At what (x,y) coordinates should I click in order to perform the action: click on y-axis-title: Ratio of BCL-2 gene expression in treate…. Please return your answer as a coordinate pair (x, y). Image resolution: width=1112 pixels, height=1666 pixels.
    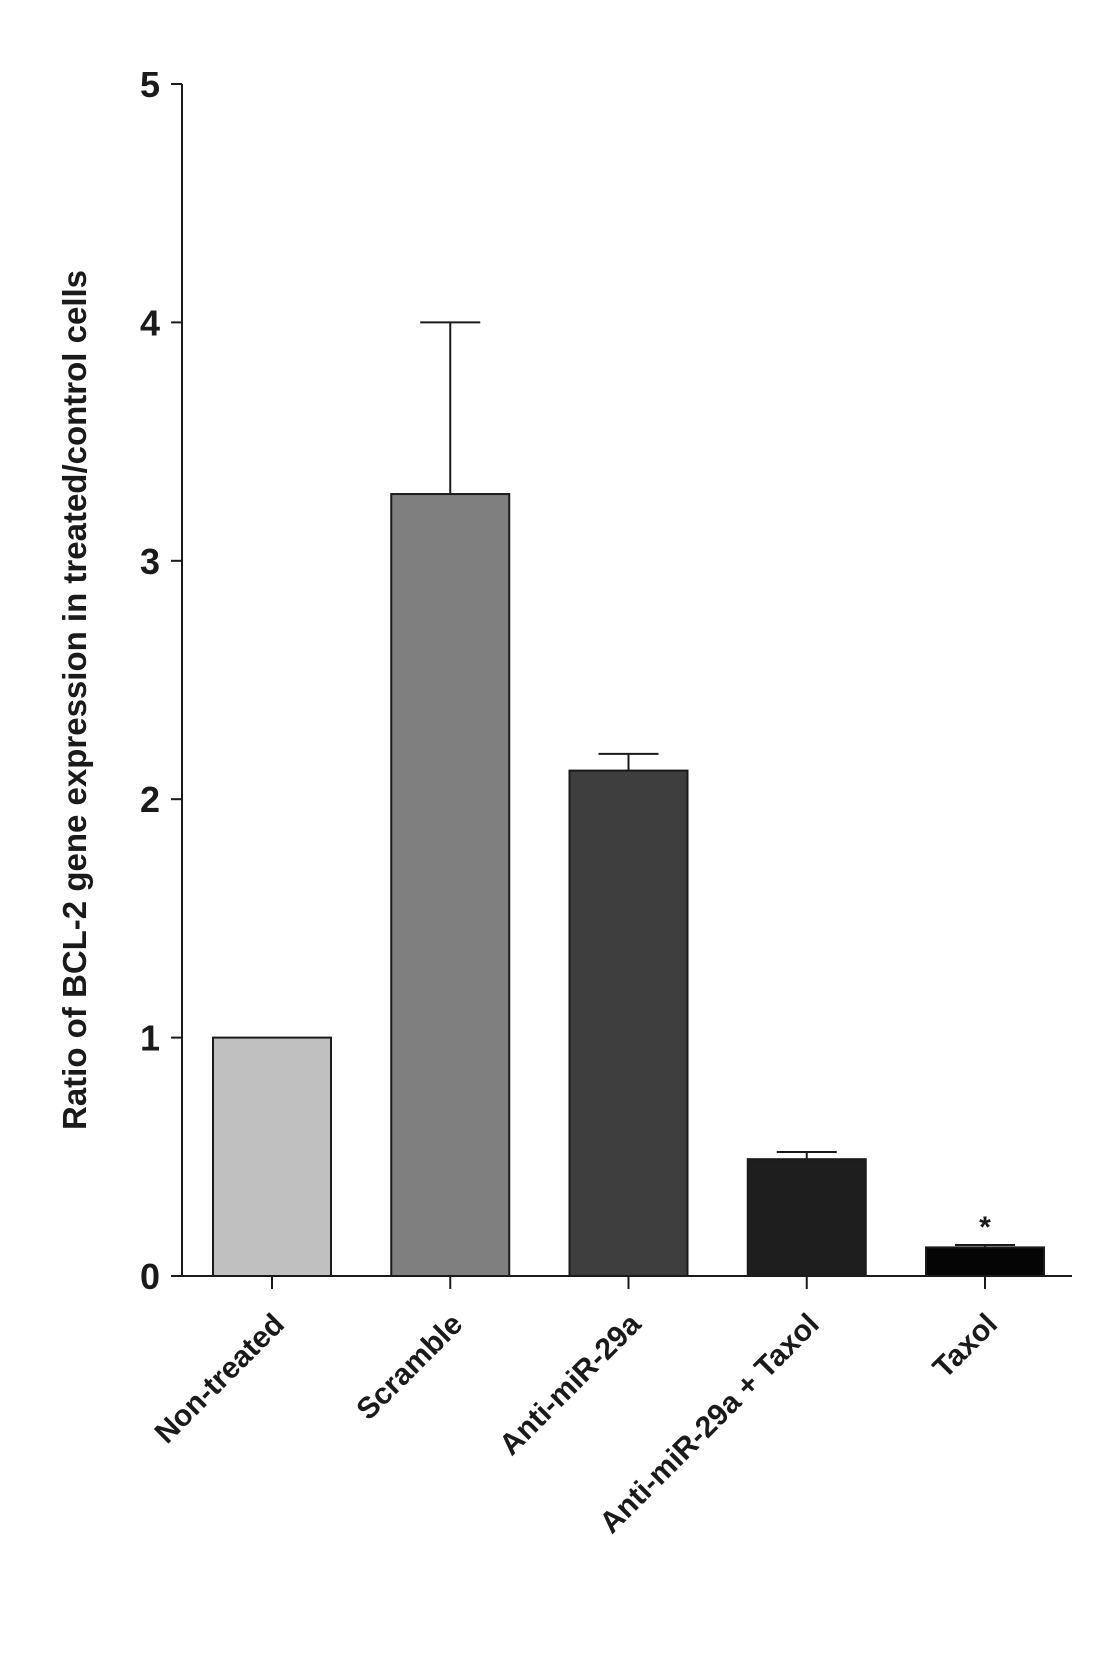
    Looking at the image, I should click on (74, 700).